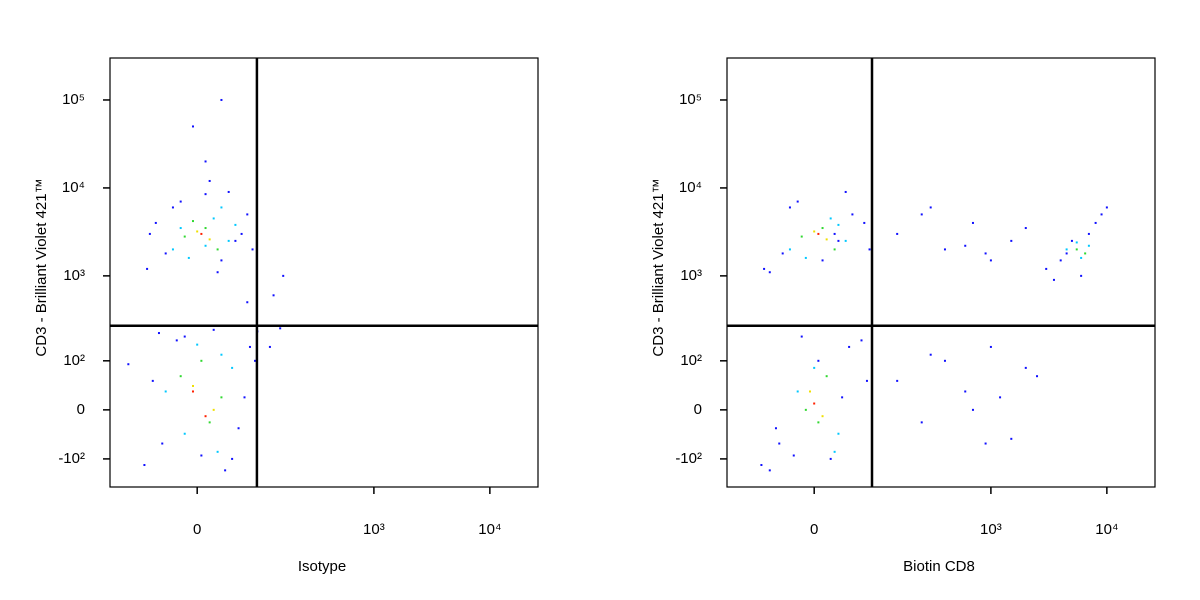  What do you see at coordinates (81, 409) in the screenshot?
I see `y-tick-label: 0` at bounding box center [81, 409].